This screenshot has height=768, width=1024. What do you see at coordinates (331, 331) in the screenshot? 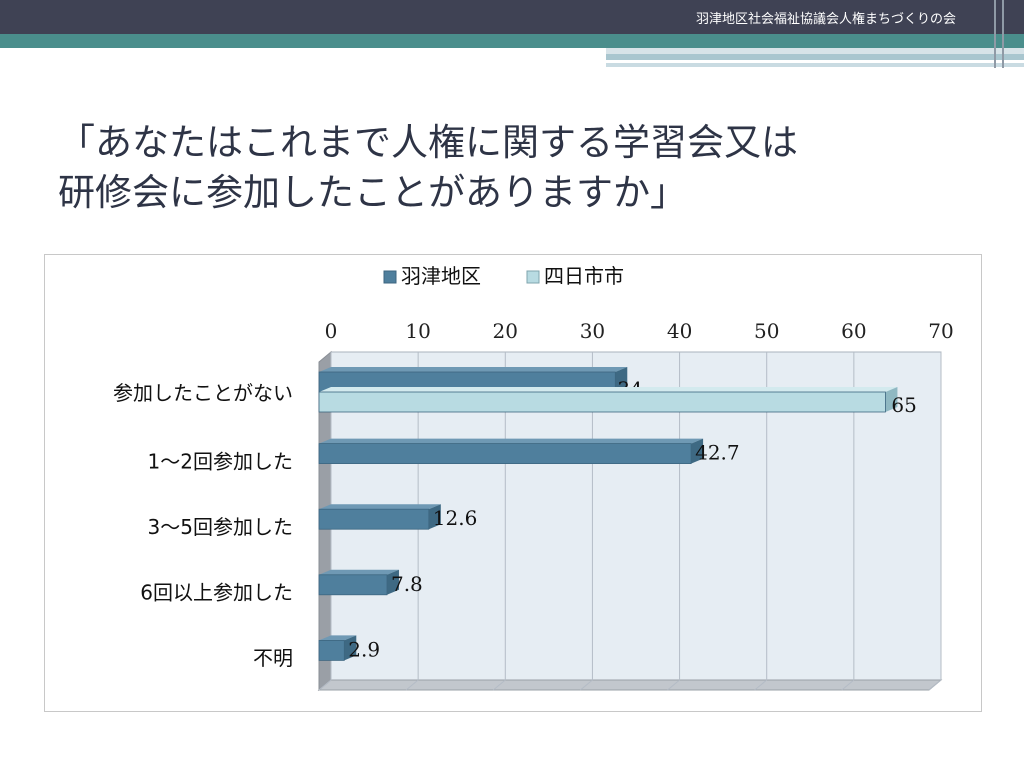
I see `x-tick-label: 0` at bounding box center [331, 331].